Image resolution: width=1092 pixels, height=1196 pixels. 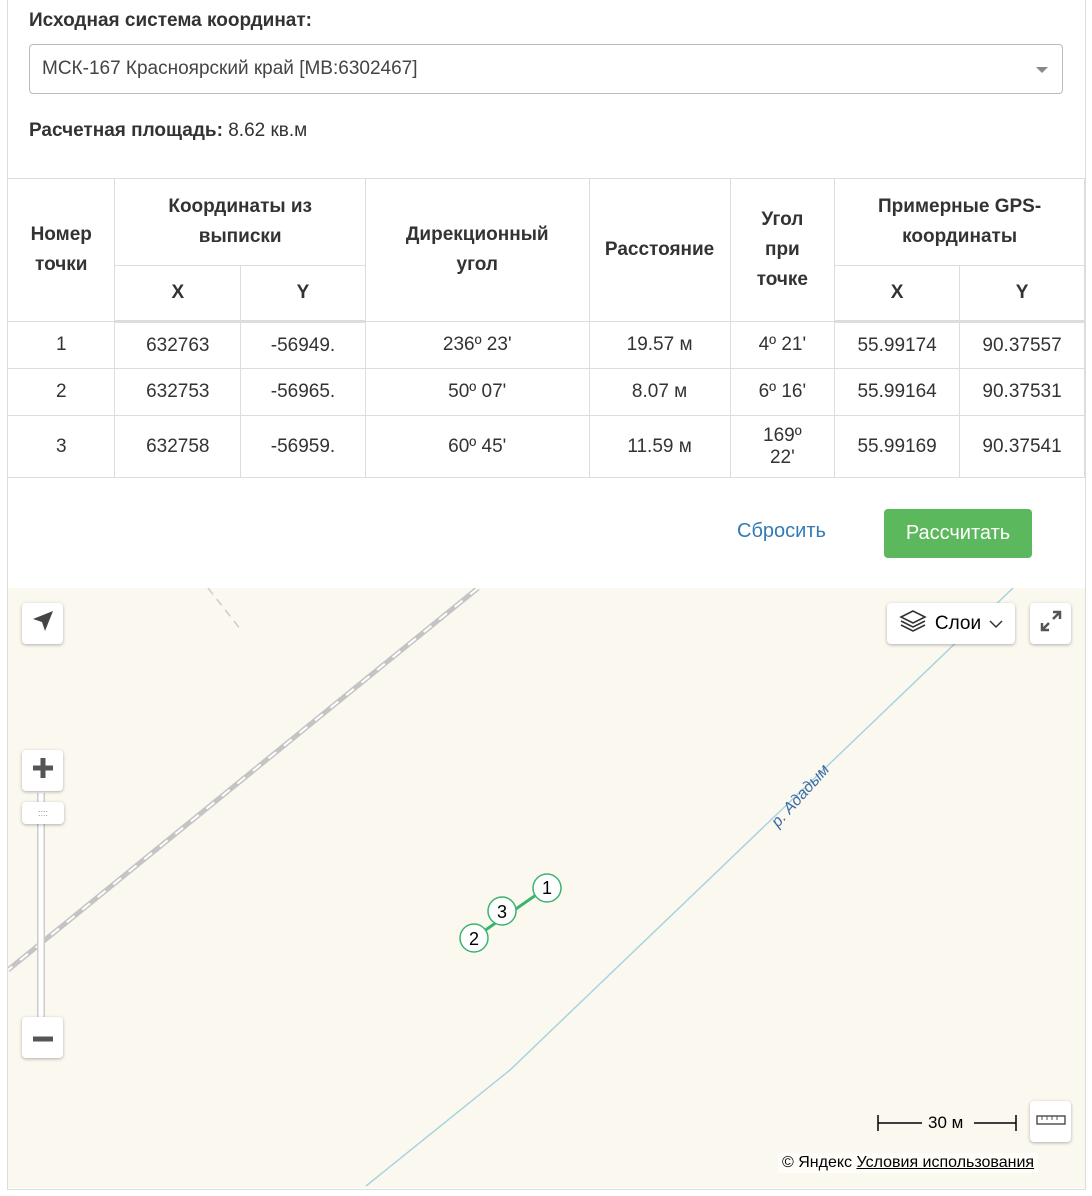 I want to click on zoom-slider-handle: ::::, so click(x=43, y=813).